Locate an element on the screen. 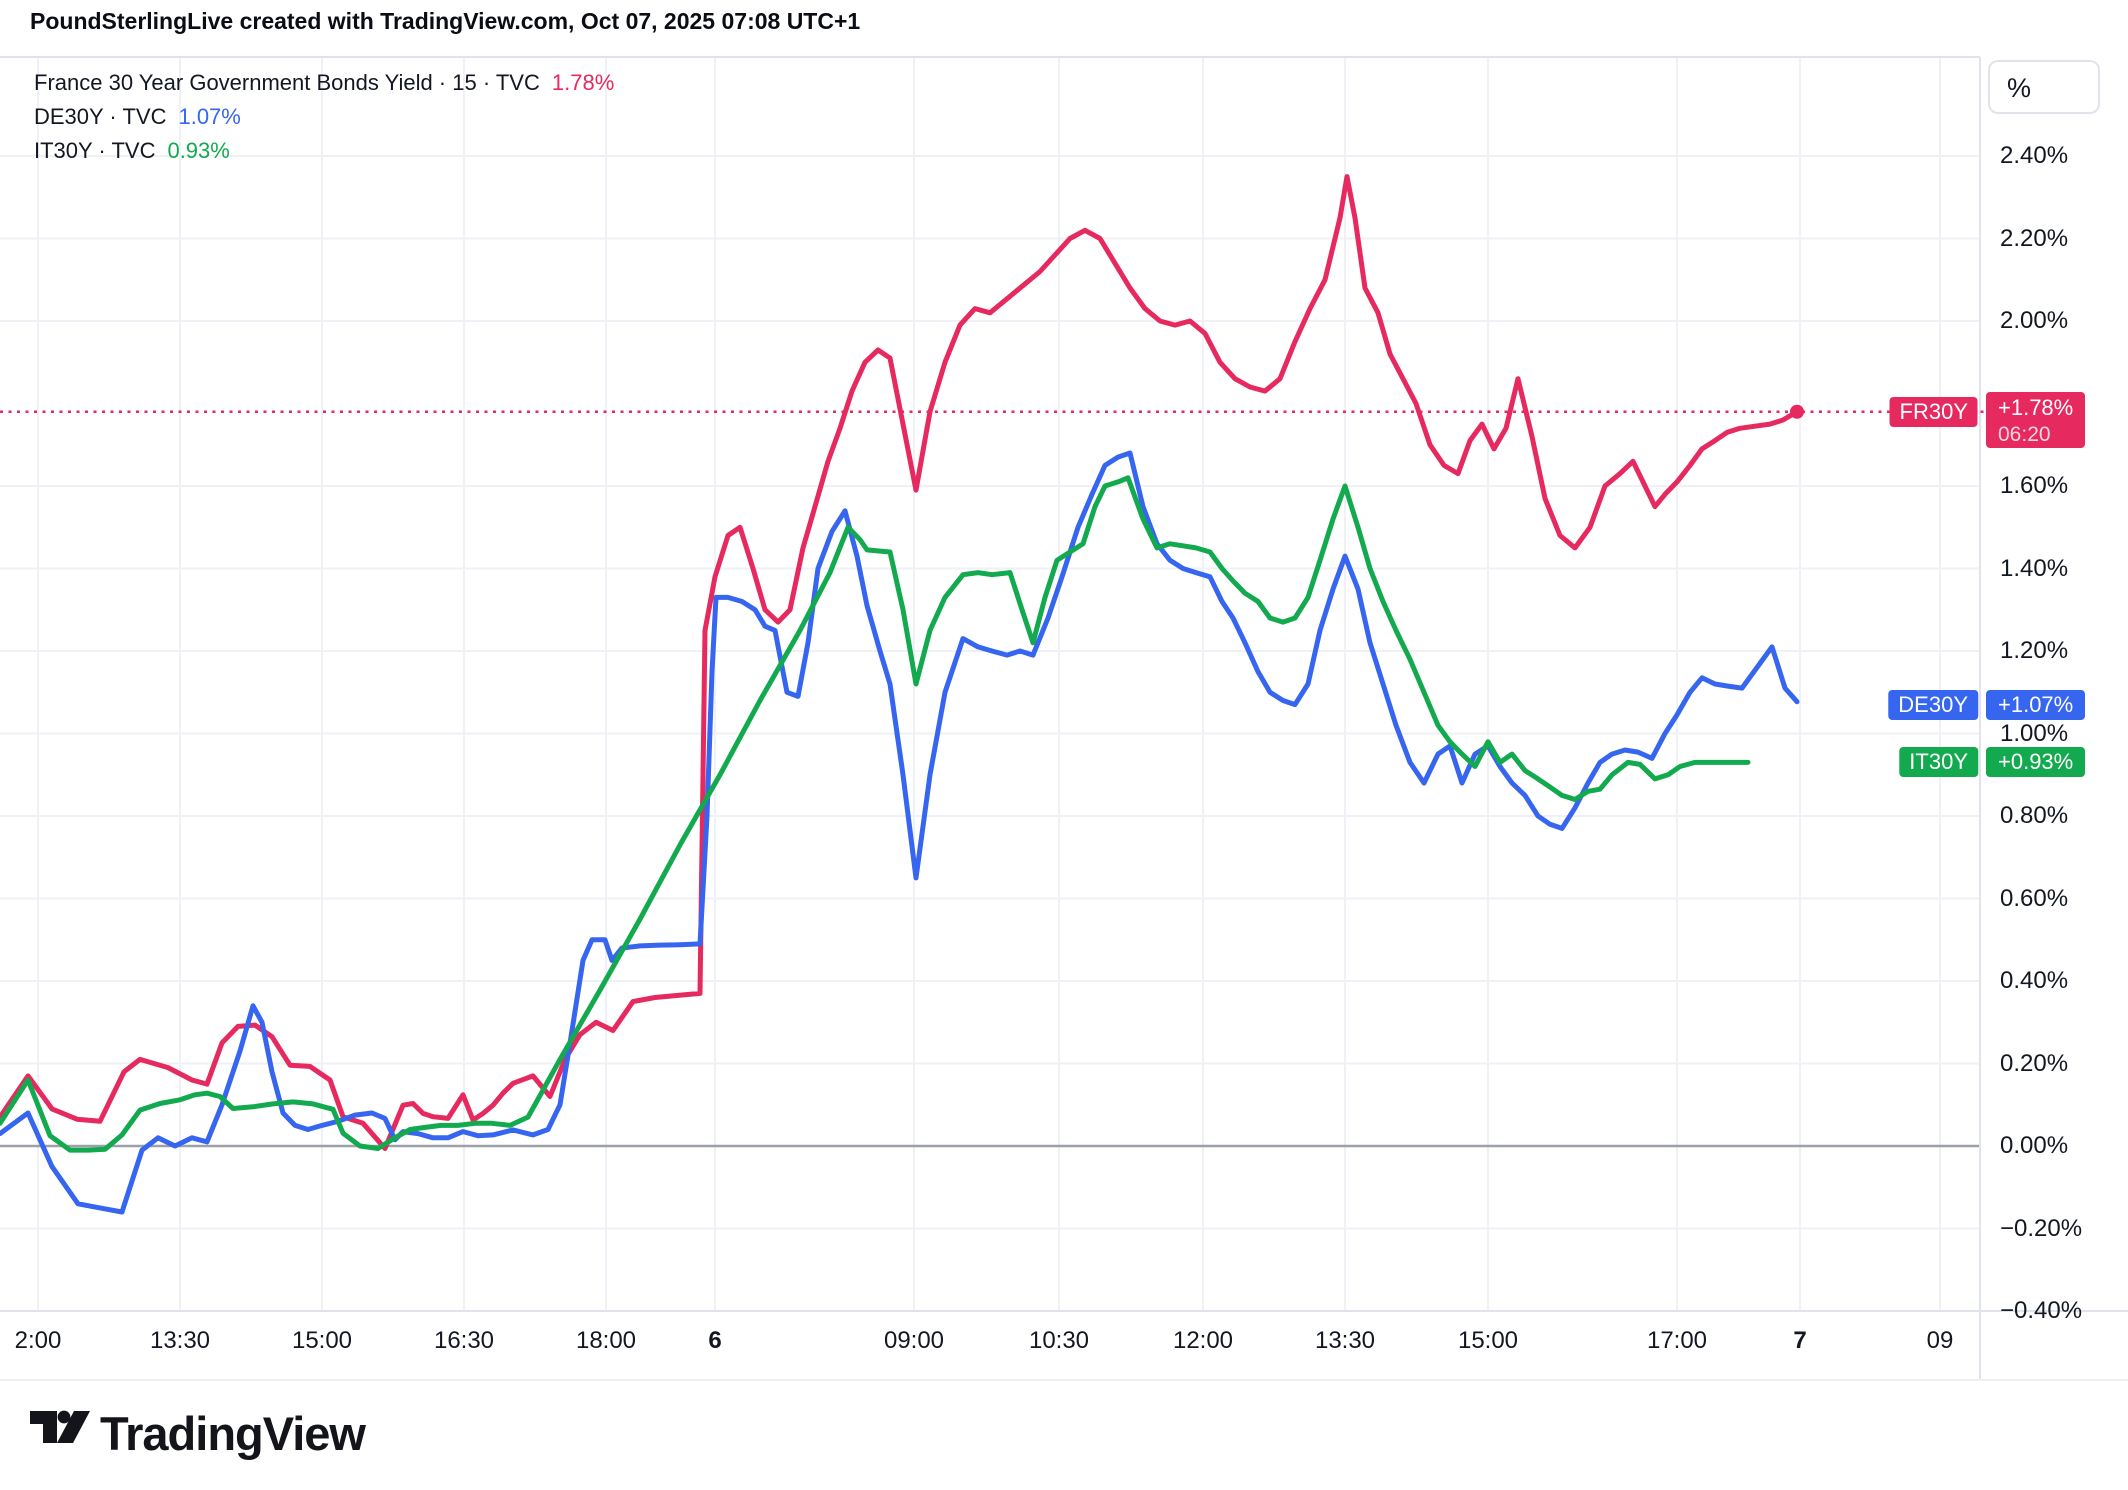  legend-row-de30y: DE30Y · TVC 1.07% is located at coordinates (324, 117).